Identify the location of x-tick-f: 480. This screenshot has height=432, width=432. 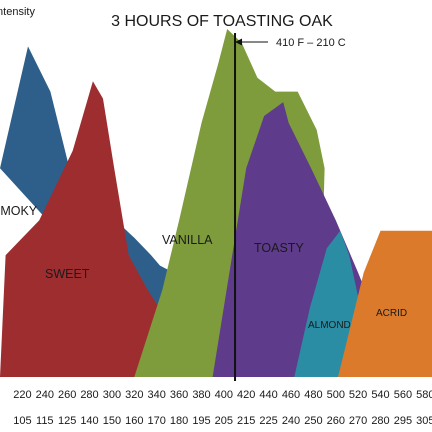
(313, 395).